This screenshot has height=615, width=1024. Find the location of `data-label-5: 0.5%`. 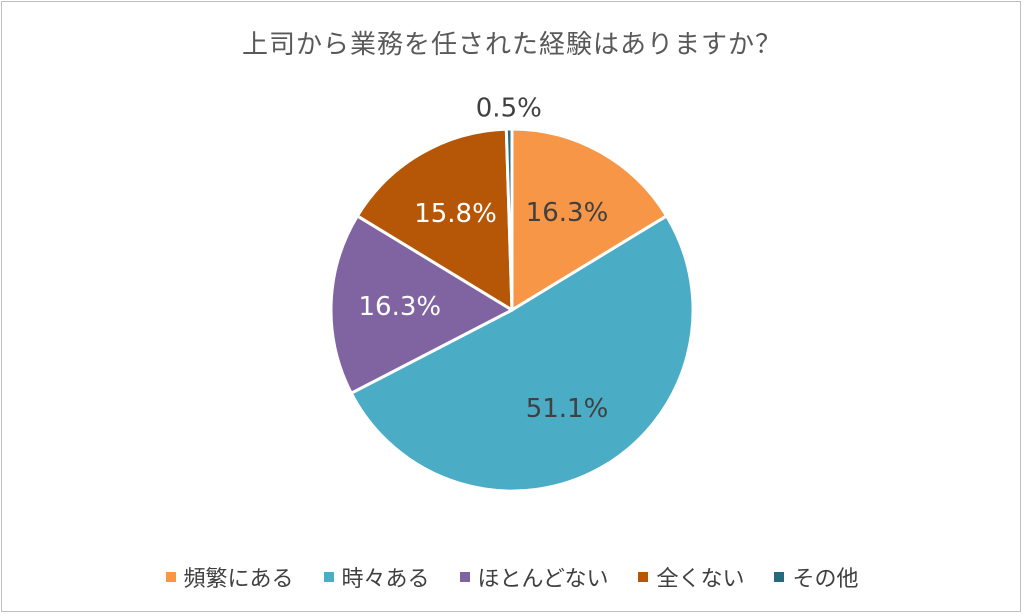

data-label-5: 0.5% is located at coordinates (509, 108).